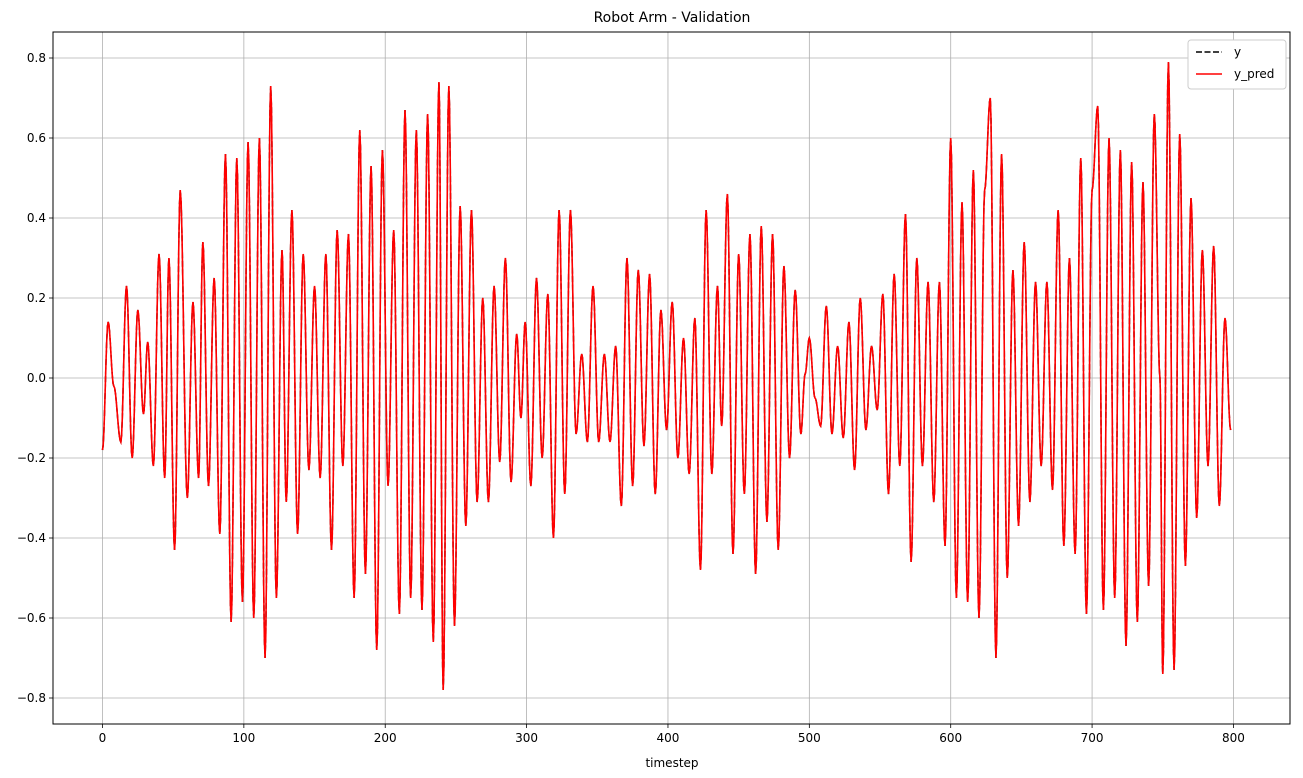 The image size is (1303, 778). I want to click on y-tick-label: 0.0, so click(36, 378).